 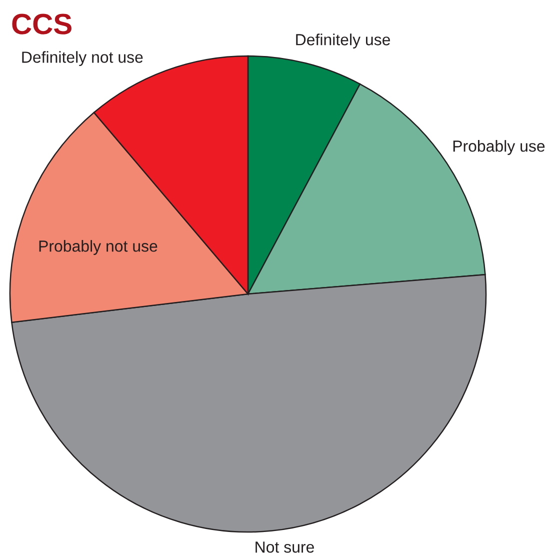 What do you see at coordinates (285, 547) in the screenshot?
I see `slice-label: Not sure` at bounding box center [285, 547].